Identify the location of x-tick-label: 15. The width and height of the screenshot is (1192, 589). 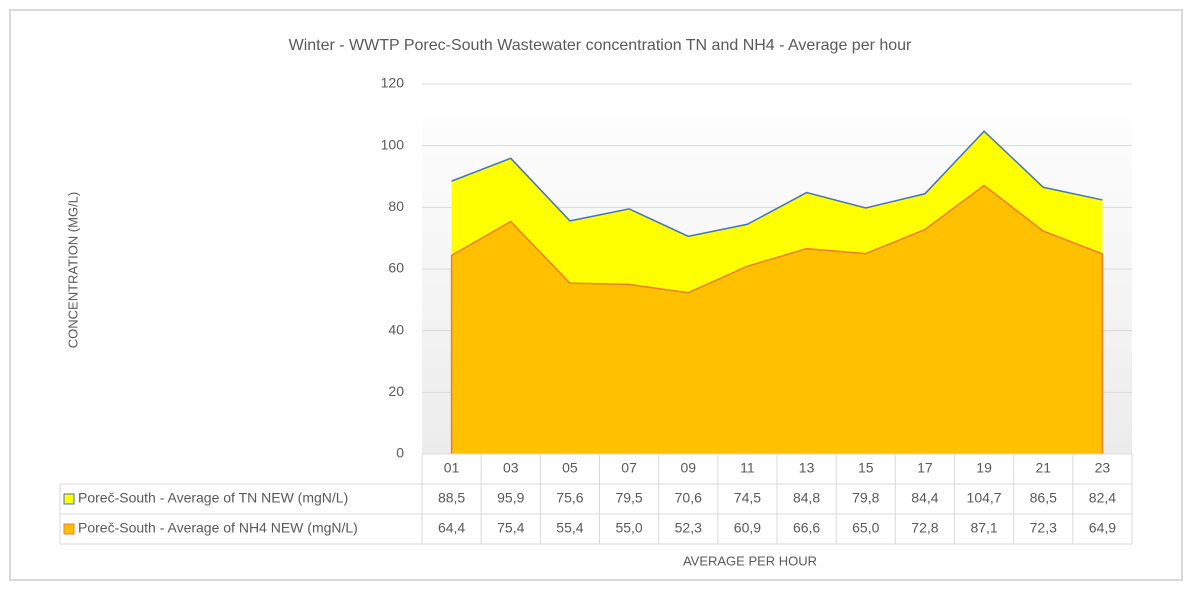
(866, 468).